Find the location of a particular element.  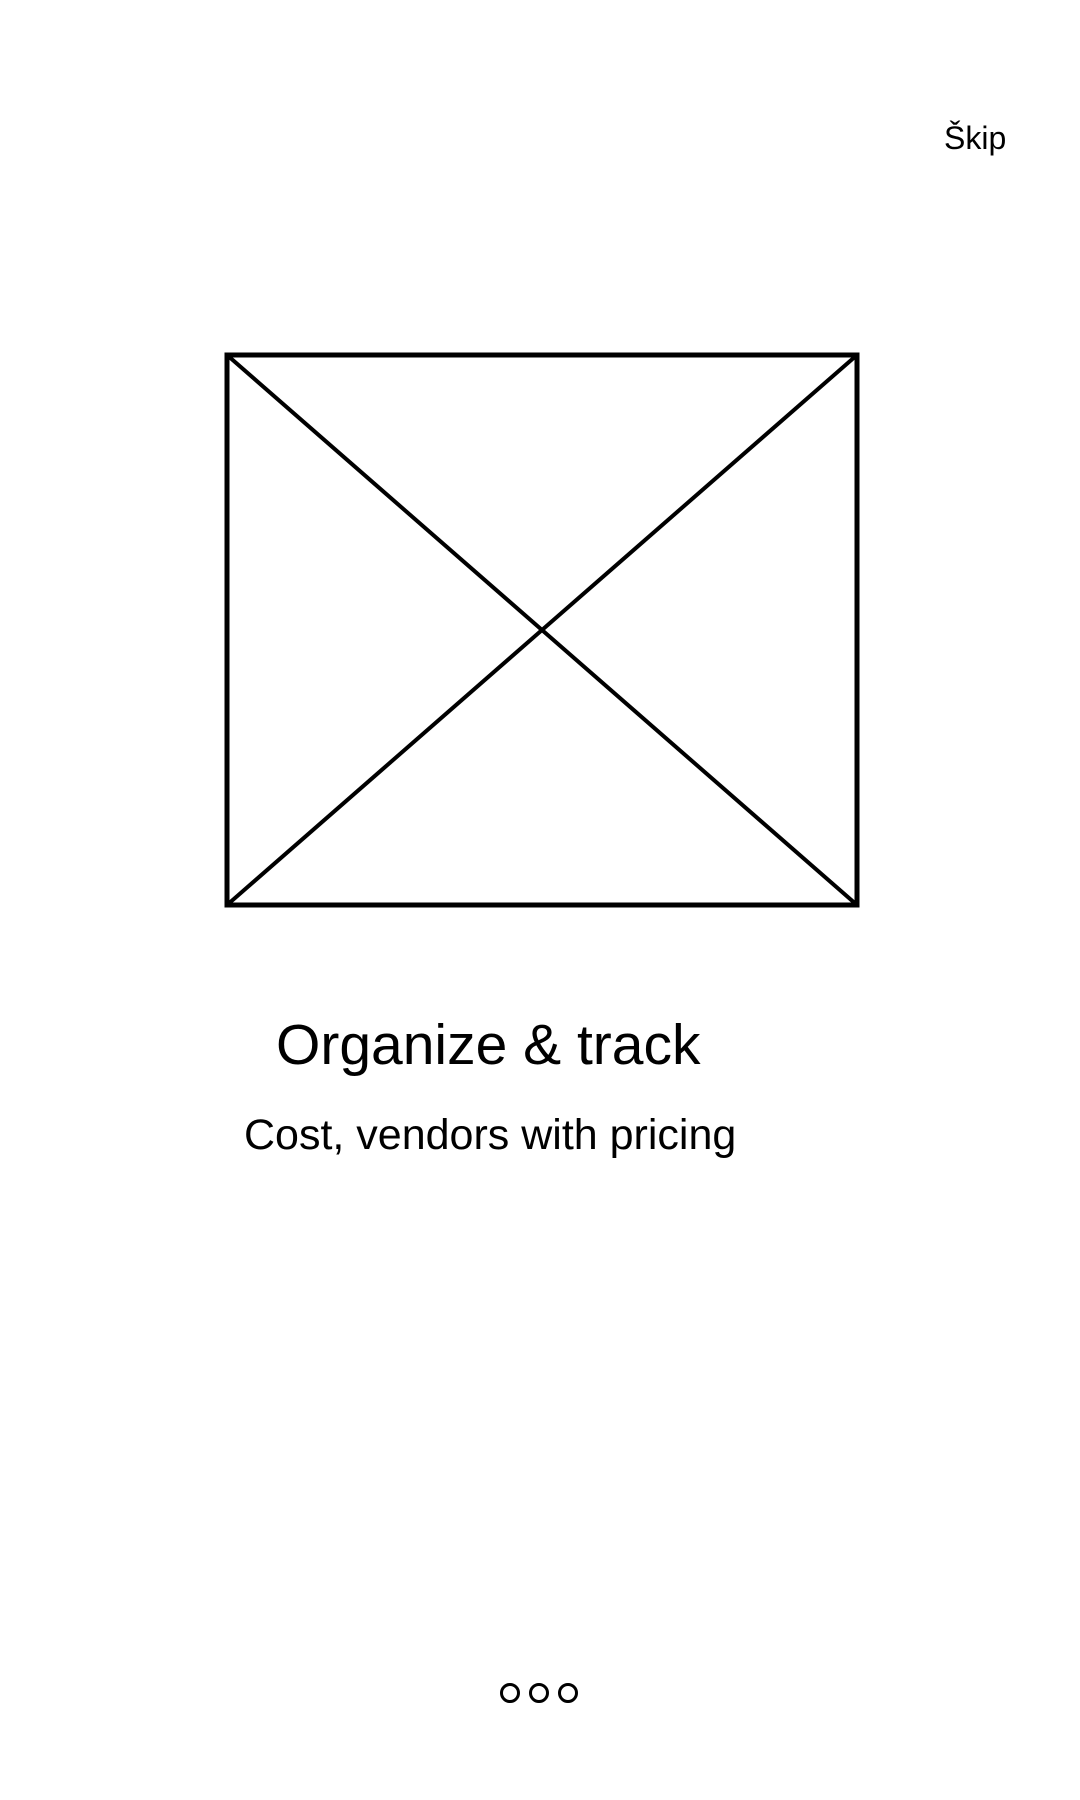

onboarding-subtitle: Cost, vendors with pricing is located at coordinates (490, 1135).